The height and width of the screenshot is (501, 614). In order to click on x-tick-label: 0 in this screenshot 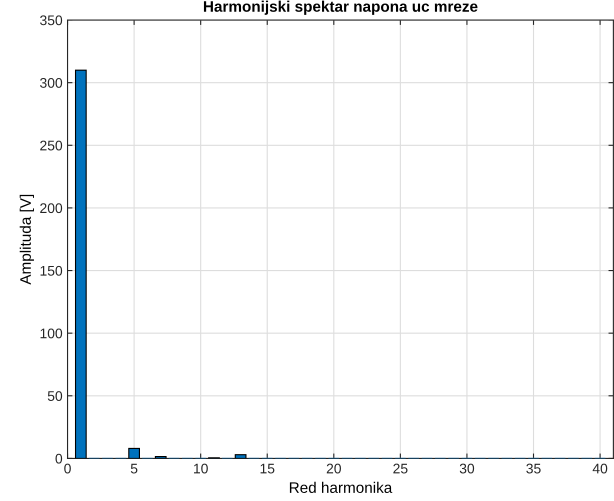, I will do `click(67, 469)`.